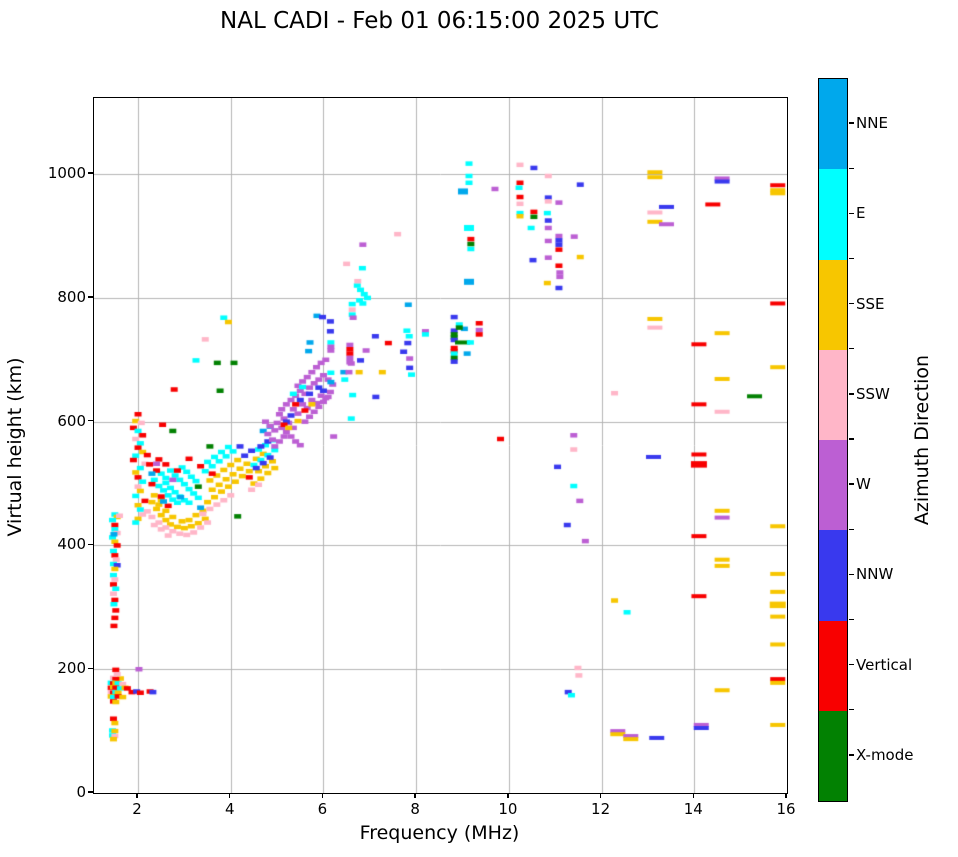 Image resolution: width=958 pixels, height=857 pixels. What do you see at coordinates (81, 792) in the screenshot?
I see `y-tick-label: 0` at bounding box center [81, 792].